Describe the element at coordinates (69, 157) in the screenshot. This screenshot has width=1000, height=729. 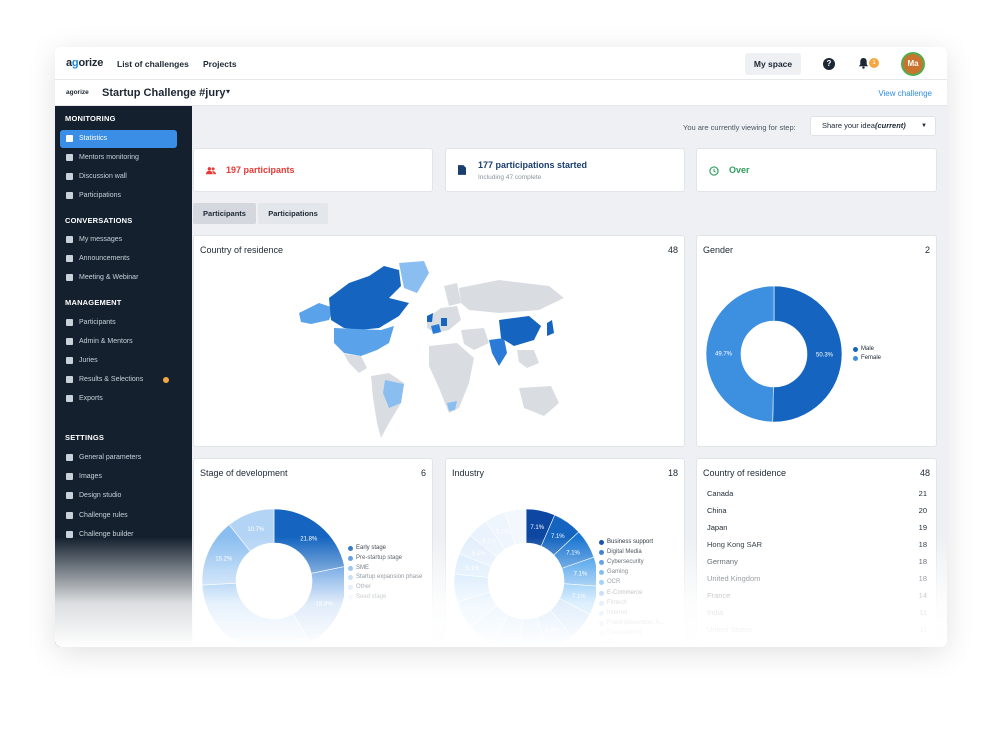
I see `mentor-icon` at that location.